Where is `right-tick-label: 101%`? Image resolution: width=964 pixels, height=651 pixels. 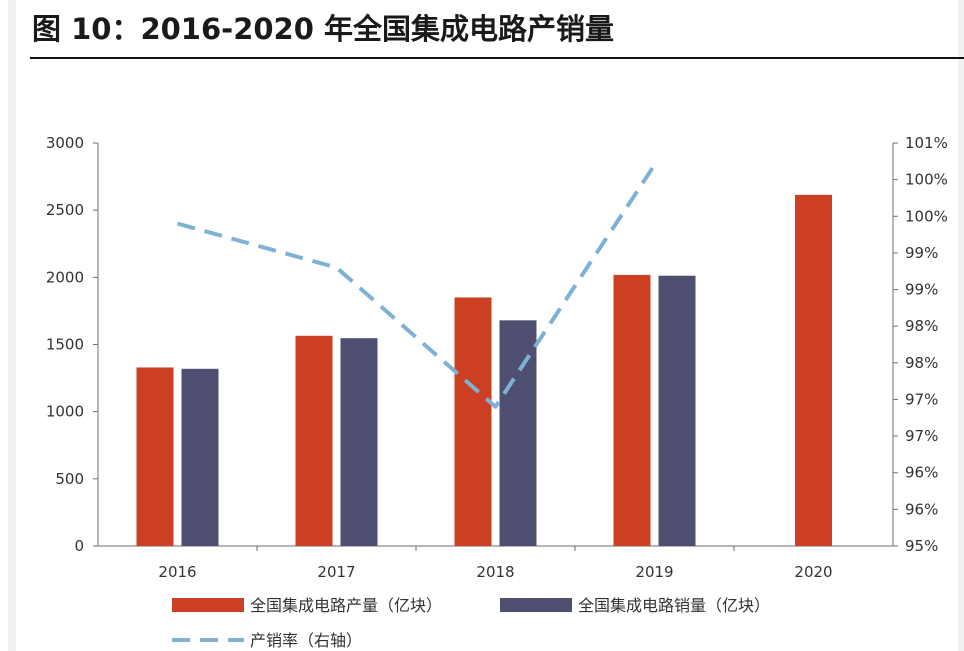
right-tick-label: 101% is located at coordinates (926, 143).